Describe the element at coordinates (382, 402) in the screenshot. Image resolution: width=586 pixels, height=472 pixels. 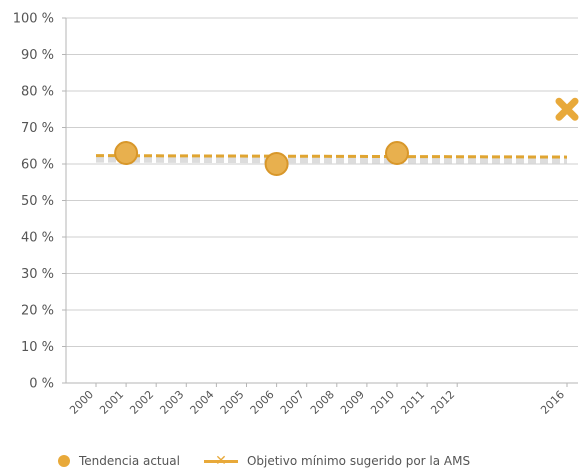
I see `x-tick-label: 2010` at that location.